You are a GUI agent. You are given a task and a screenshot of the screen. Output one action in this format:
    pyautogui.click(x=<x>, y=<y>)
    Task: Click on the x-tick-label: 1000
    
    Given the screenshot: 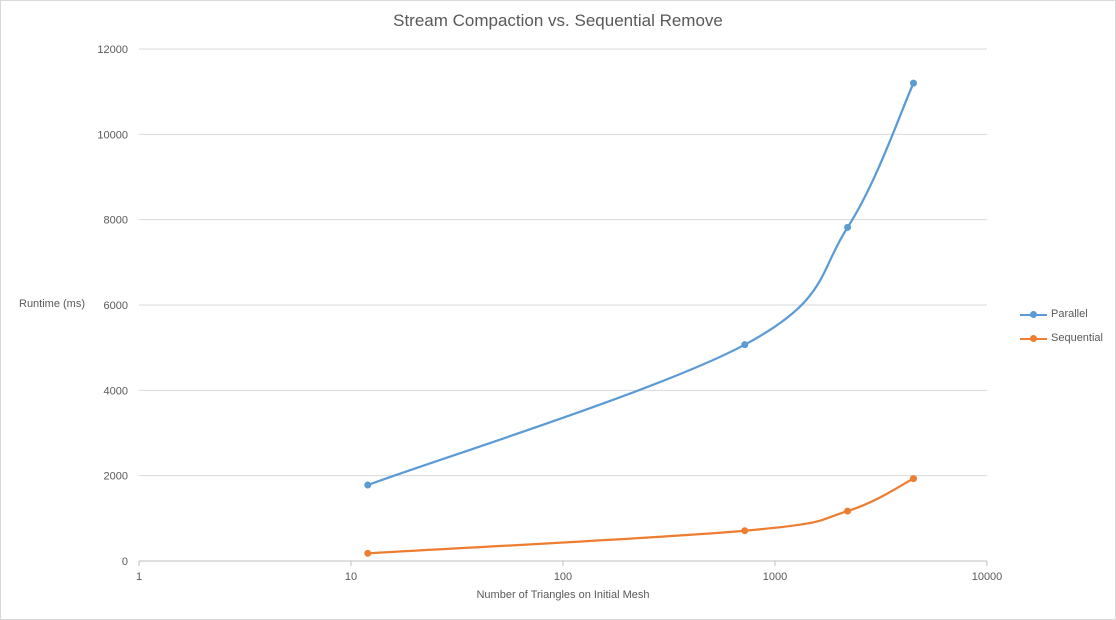 What is the action you would take?
    pyautogui.click(x=775, y=577)
    